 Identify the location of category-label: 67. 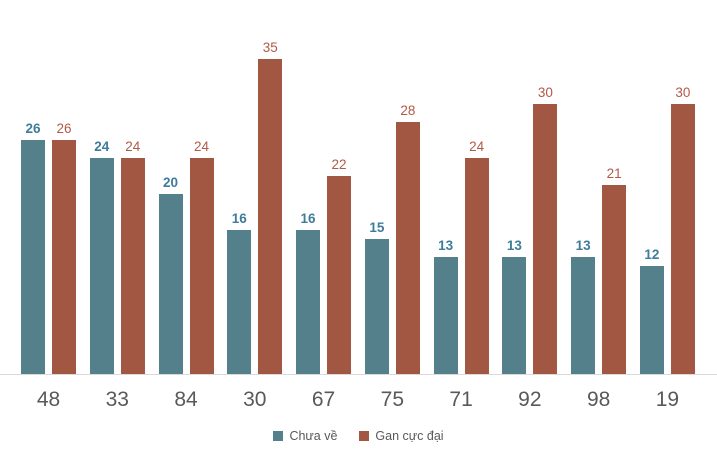
(323, 399).